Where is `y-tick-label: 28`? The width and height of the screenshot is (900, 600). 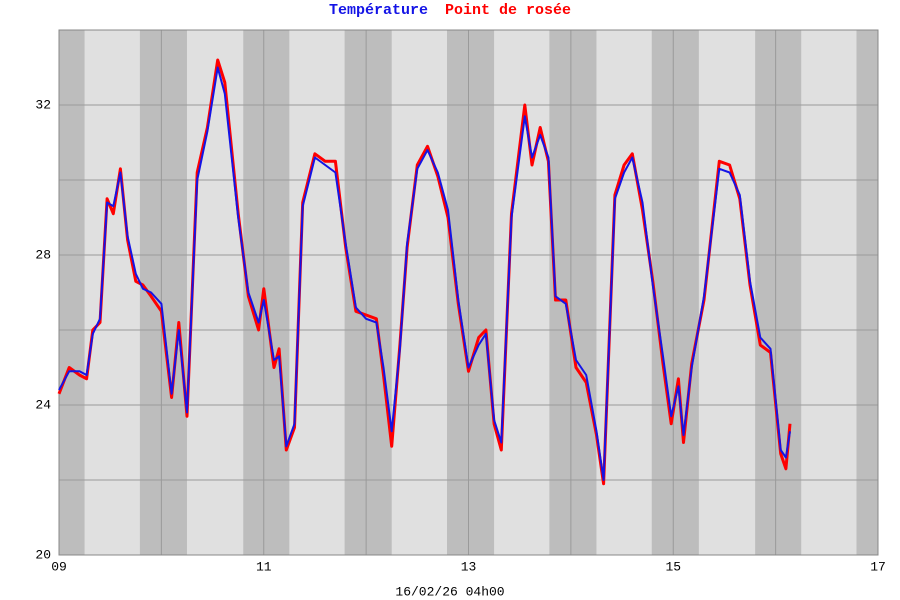 y-tick-label: 28 is located at coordinates (43, 254).